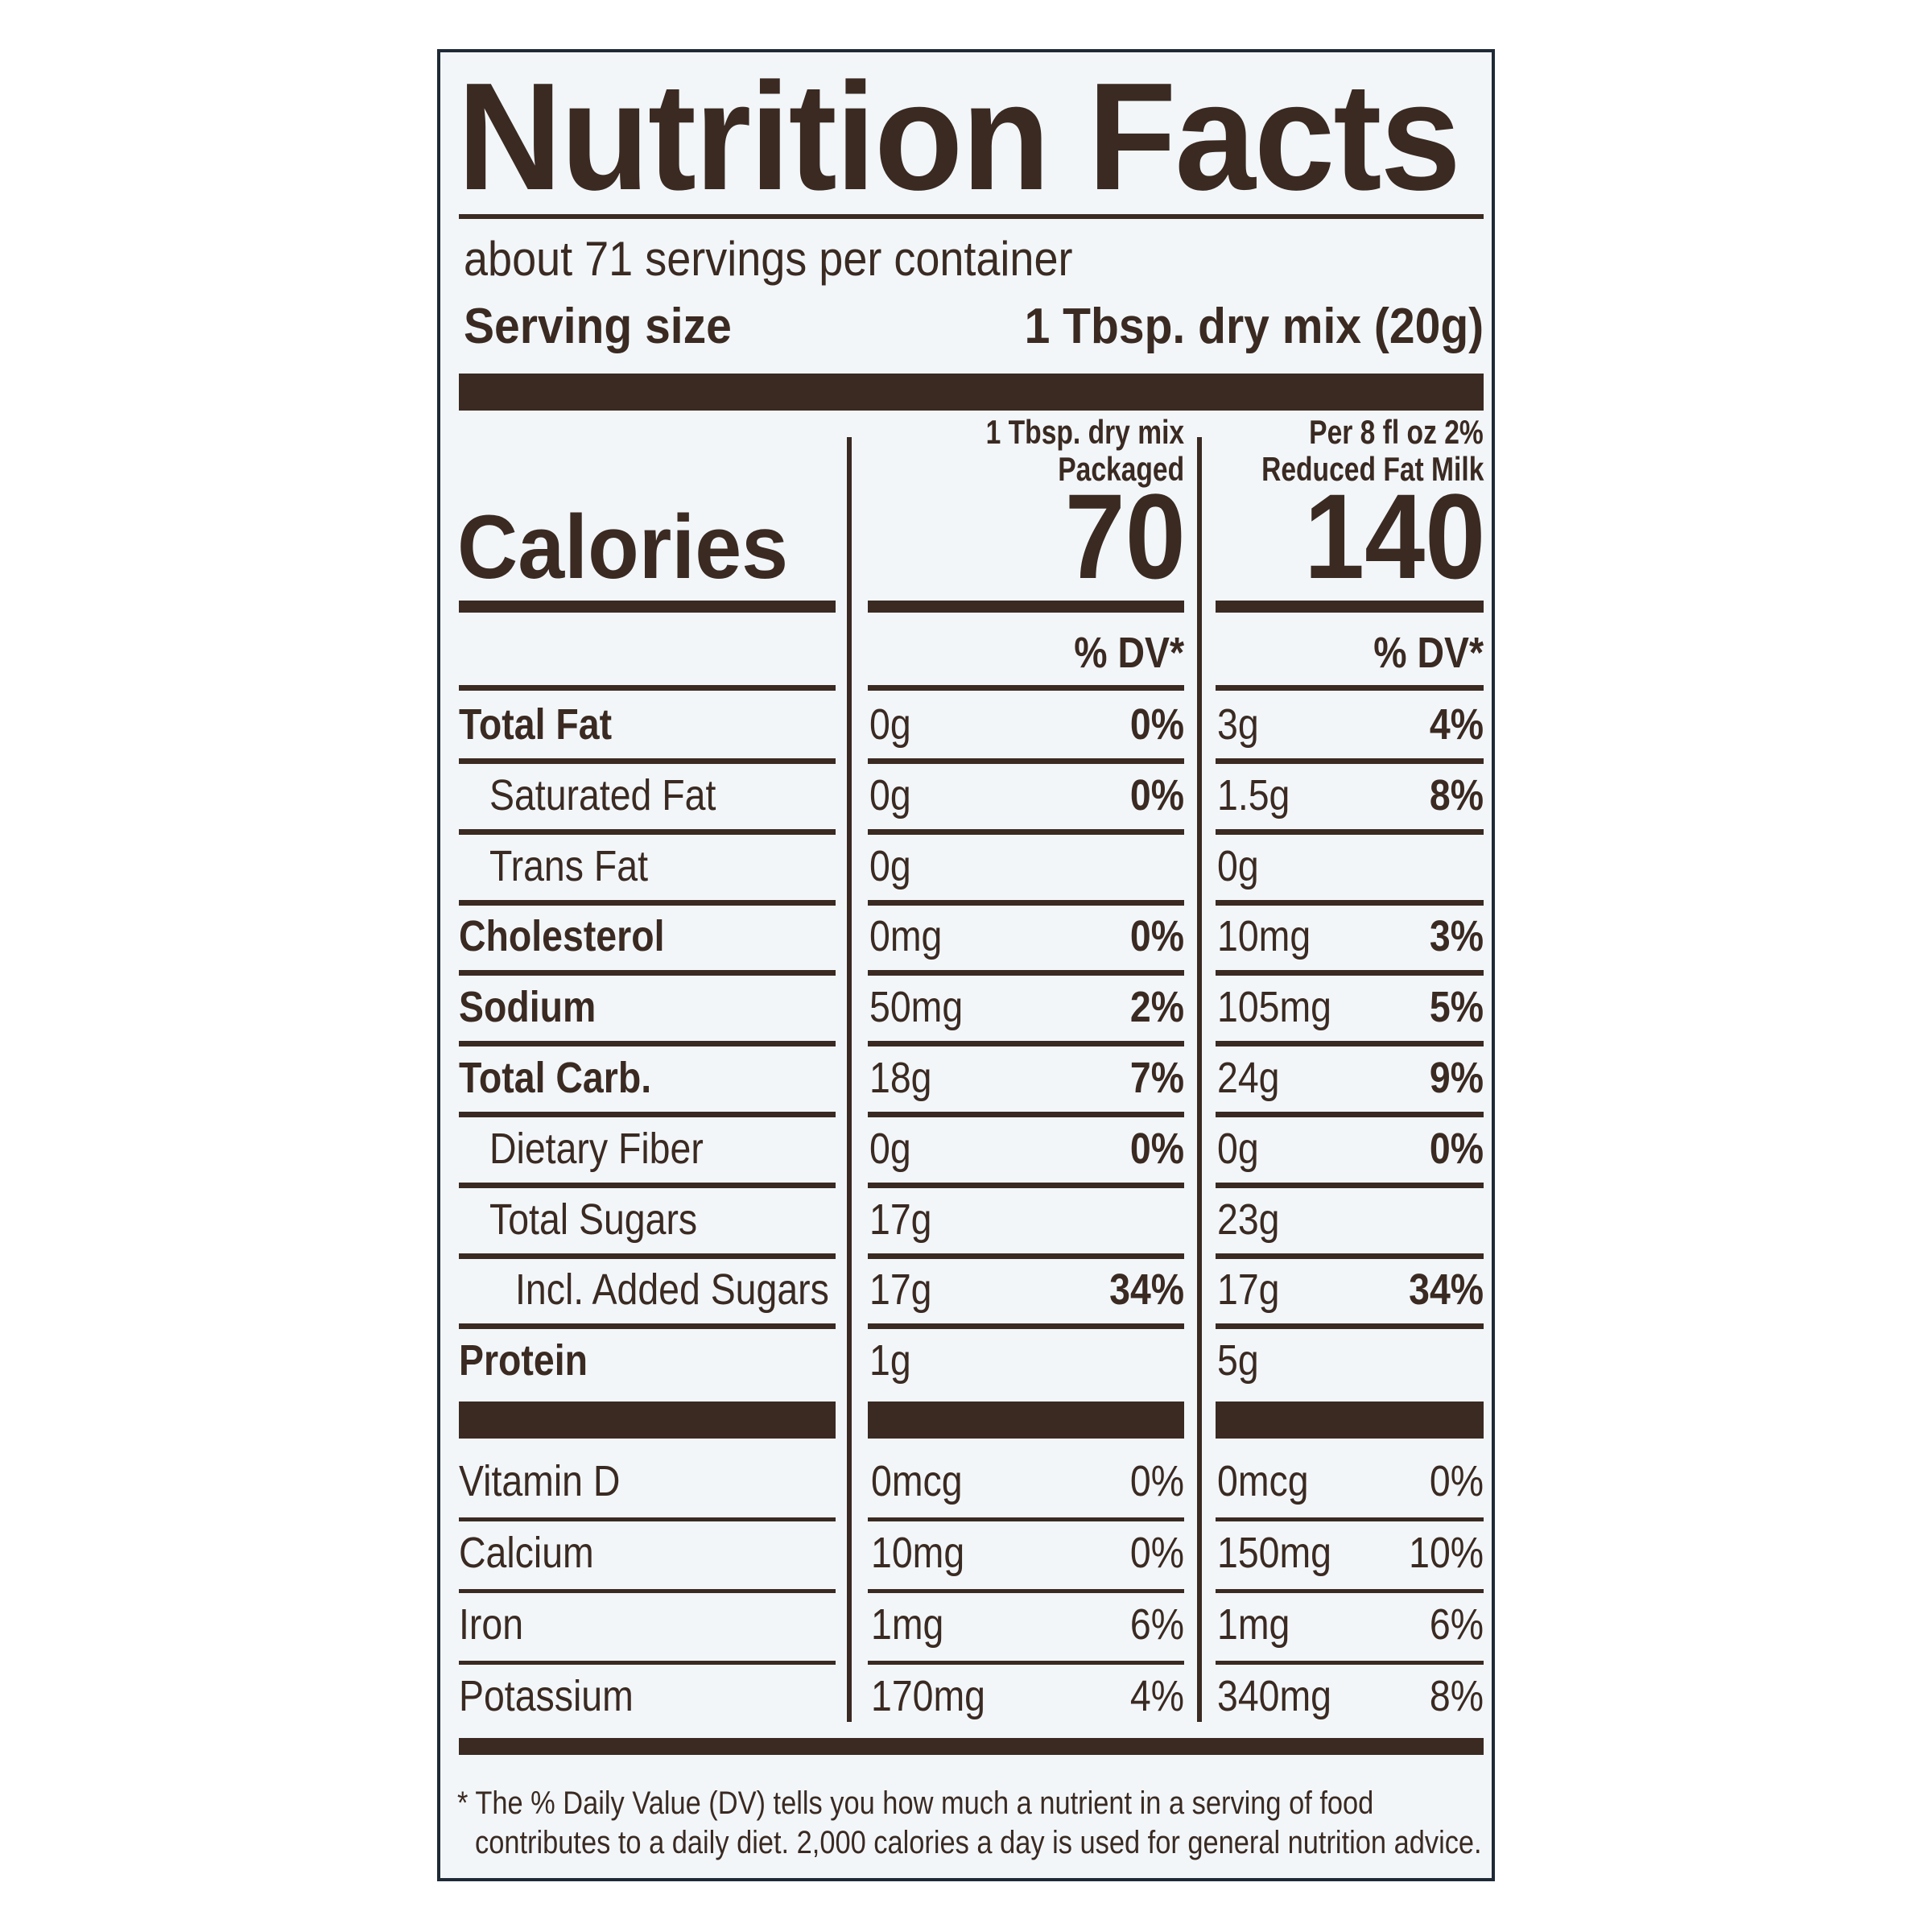 The image size is (1932, 1932). Describe the element at coordinates (1263, 1481) in the screenshot. I see `col2-amount: 0mcg` at that location.